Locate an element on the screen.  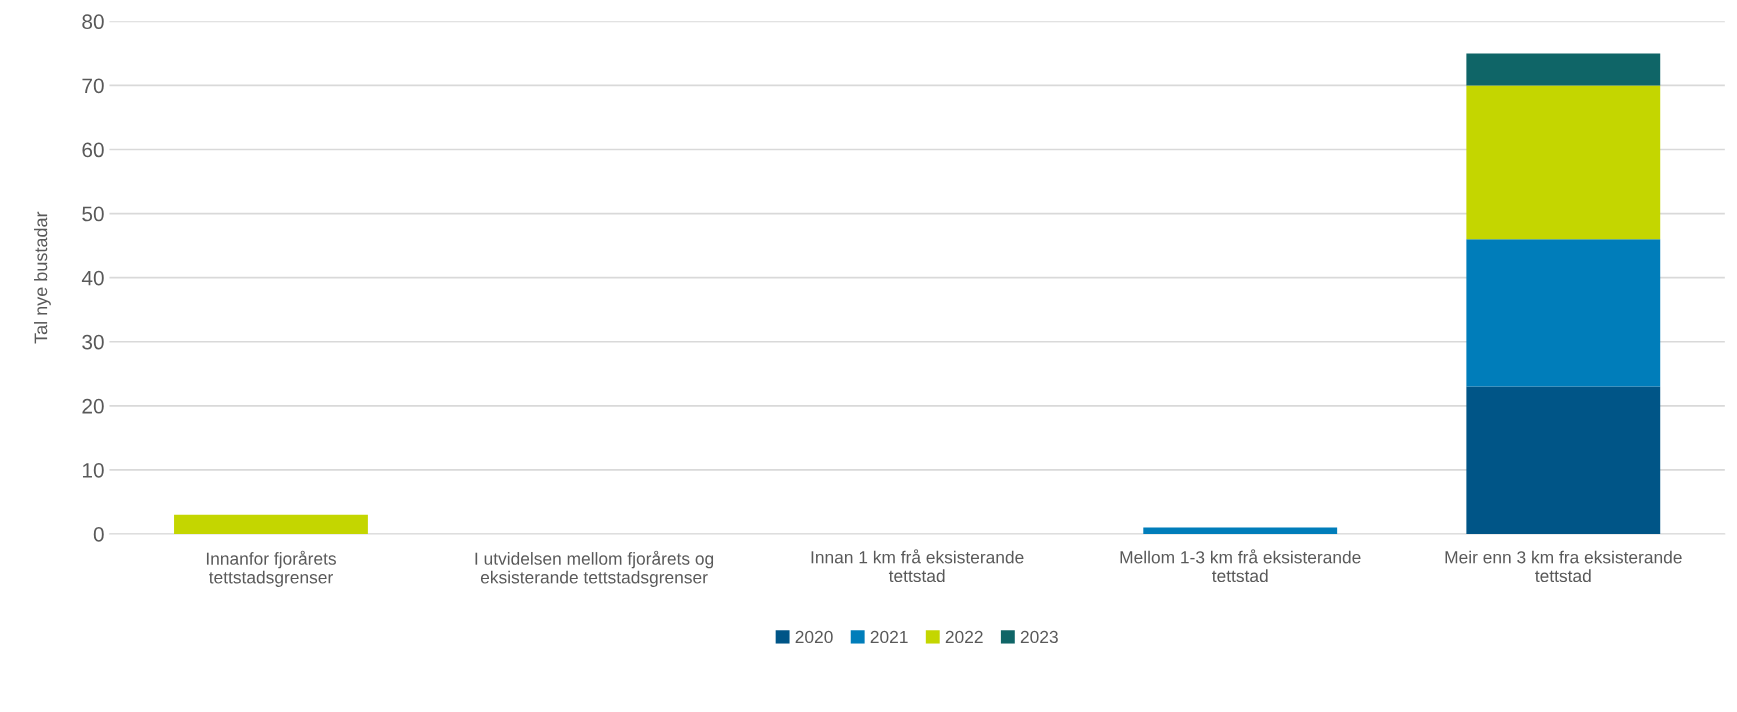
legend-label: 2023 is located at coordinates (1039, 637).